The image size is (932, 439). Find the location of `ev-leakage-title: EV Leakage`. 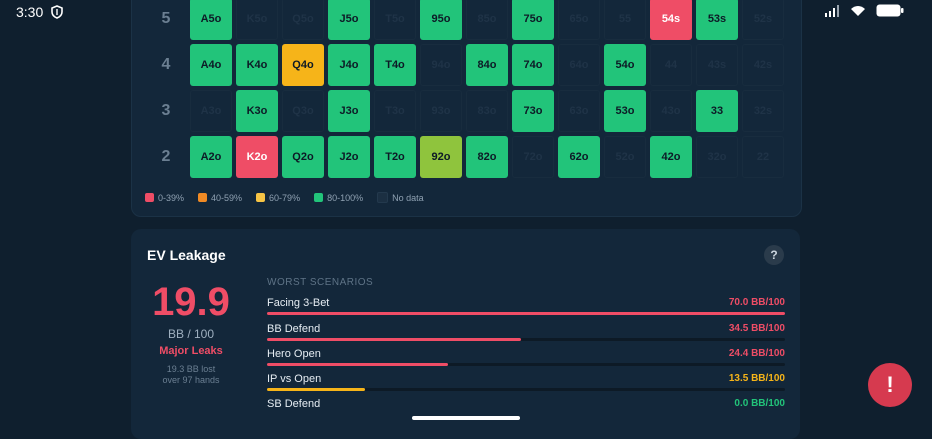

ev-leakage-title: EV Leakage is located at coordinates (186, 255).